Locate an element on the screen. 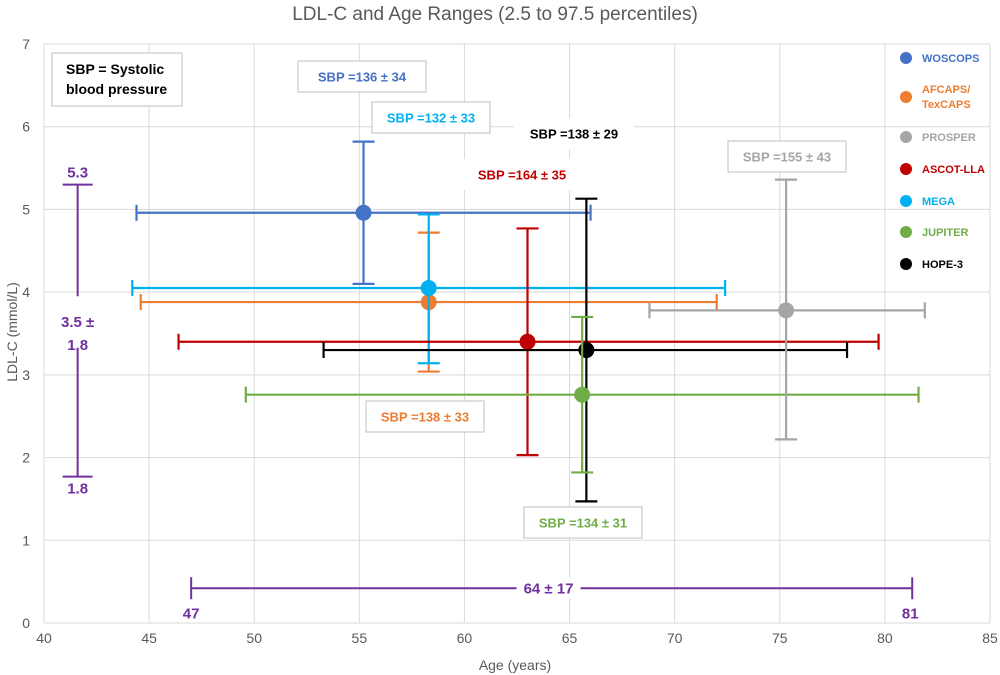 The width and height of the screenshot is (1000, 675). age-range-mid-label: 64 ± 17 is located at coordinates (549, 588).